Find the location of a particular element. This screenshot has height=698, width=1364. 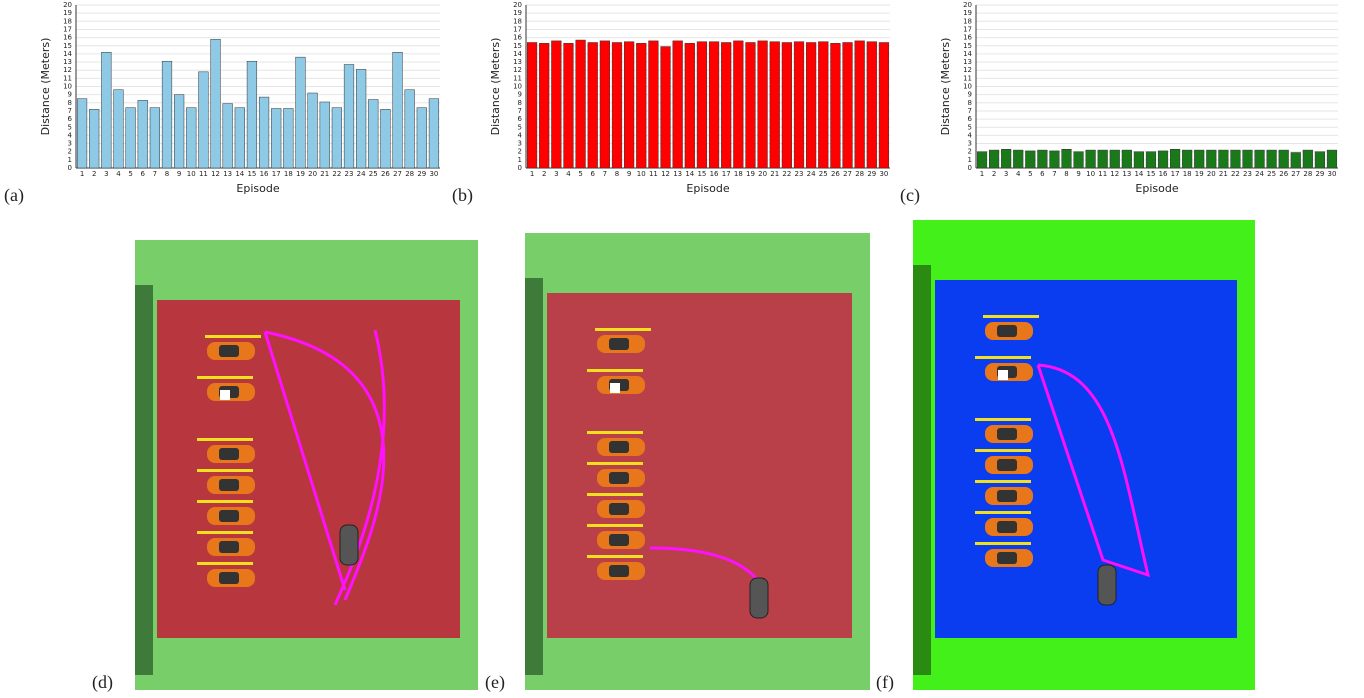

y-tick-label: 19 is located at coordinates (517, 13).